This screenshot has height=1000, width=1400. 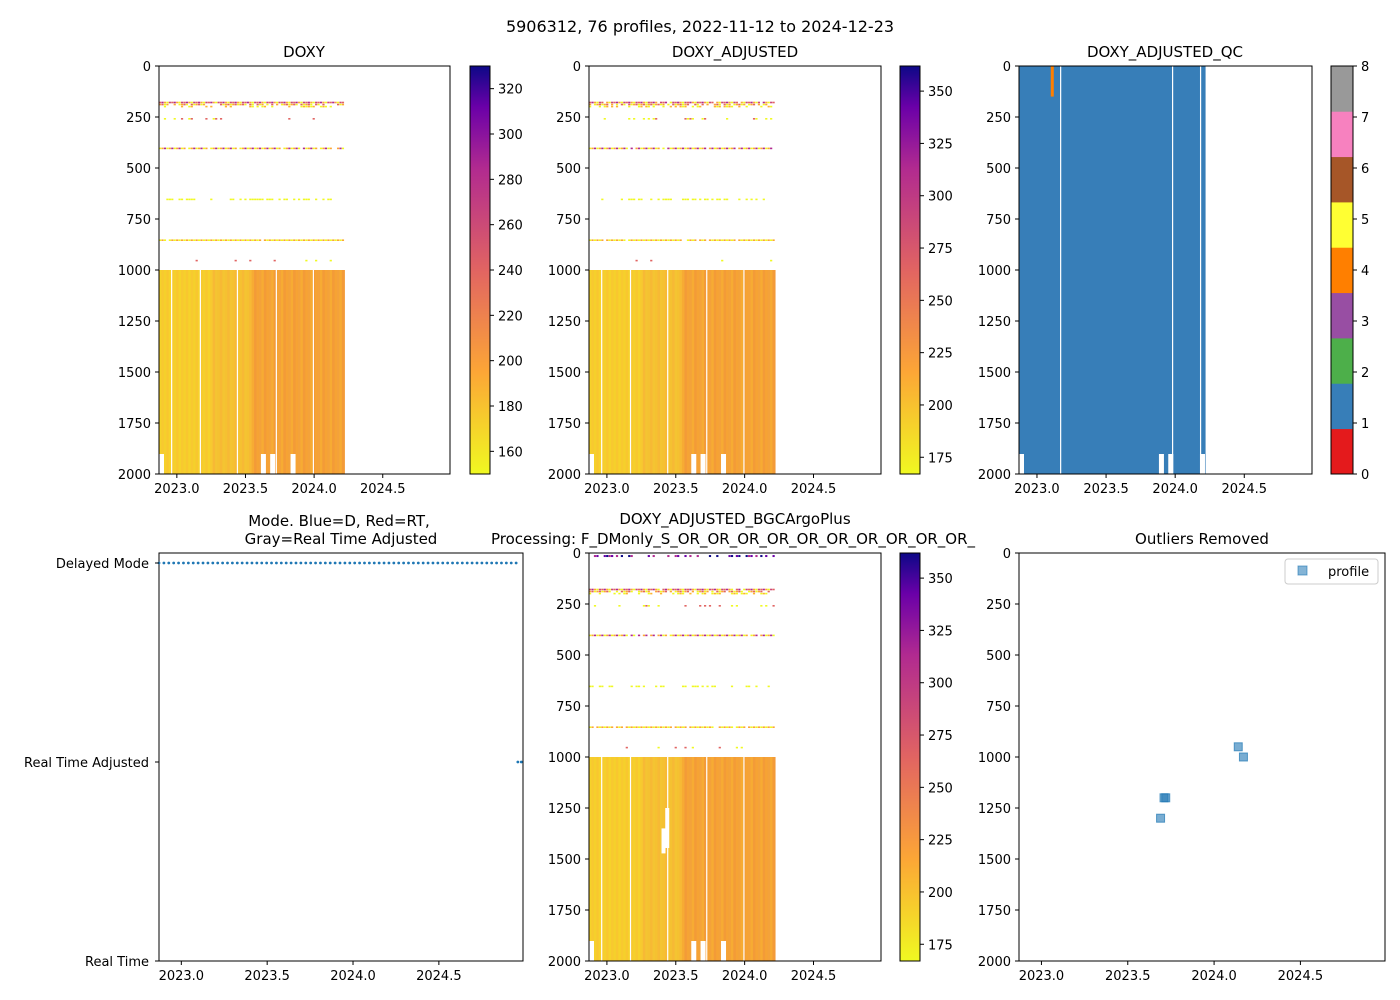 I want to click on adj-cbtick-label: 300, so click(x=940, y=197).